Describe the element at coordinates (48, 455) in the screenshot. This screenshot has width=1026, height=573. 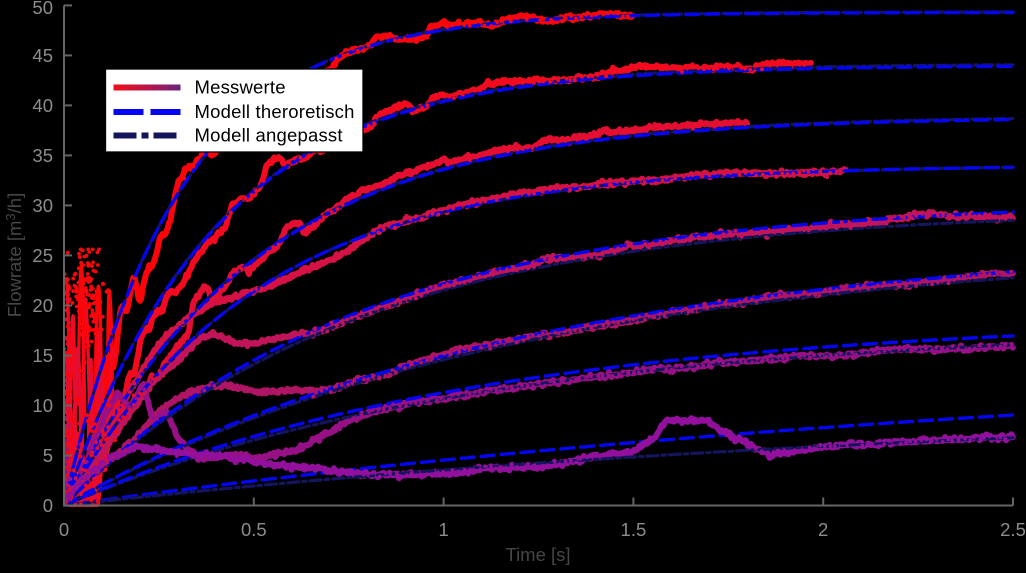
I see `svg-text: 5` at that location.